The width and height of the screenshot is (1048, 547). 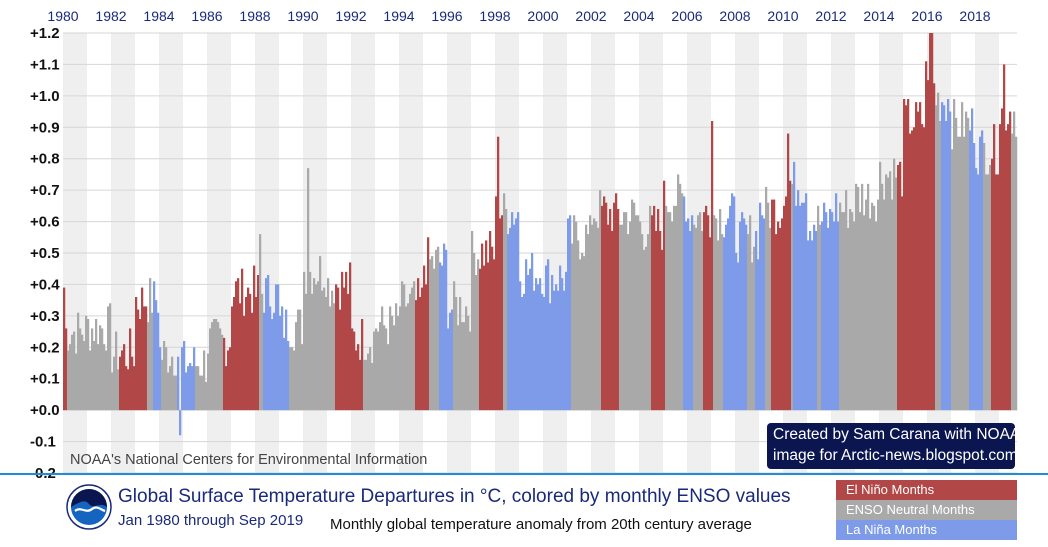 I want to click on footer-divider, so click(x=524, y=474).